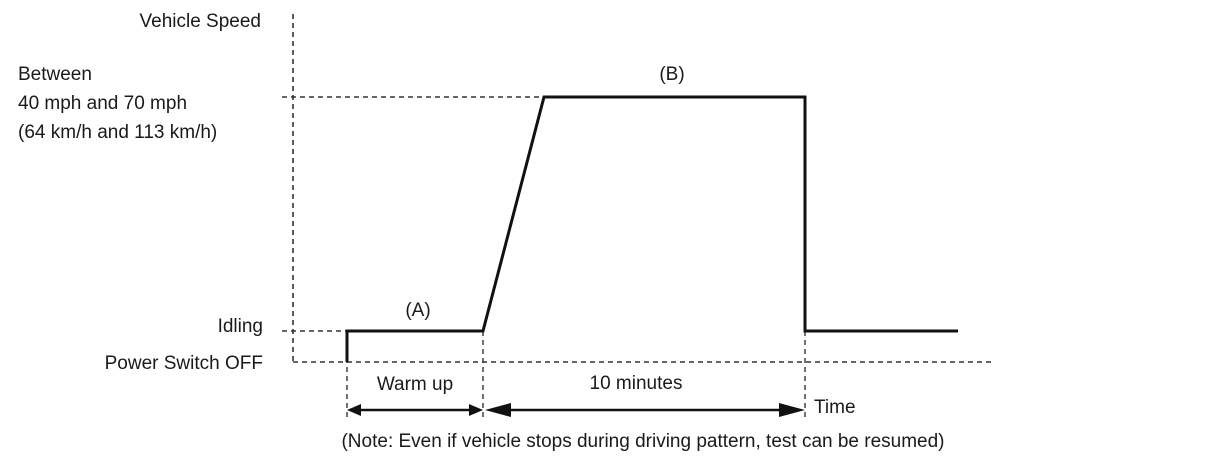 The image size is (1214, 468). I want to click on phase-b-marker: (B), so click(671, 74).